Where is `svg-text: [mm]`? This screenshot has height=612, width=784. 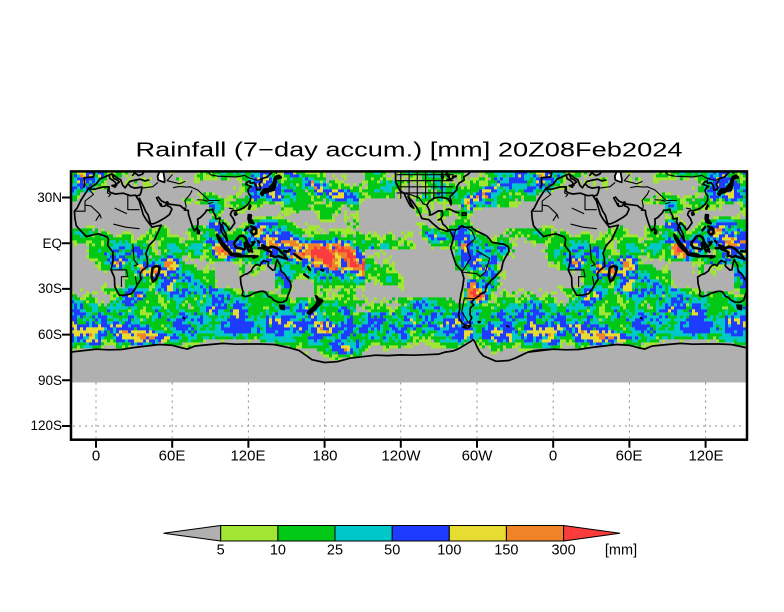 svg-text: [mm] is located at coordinates (621, 551).